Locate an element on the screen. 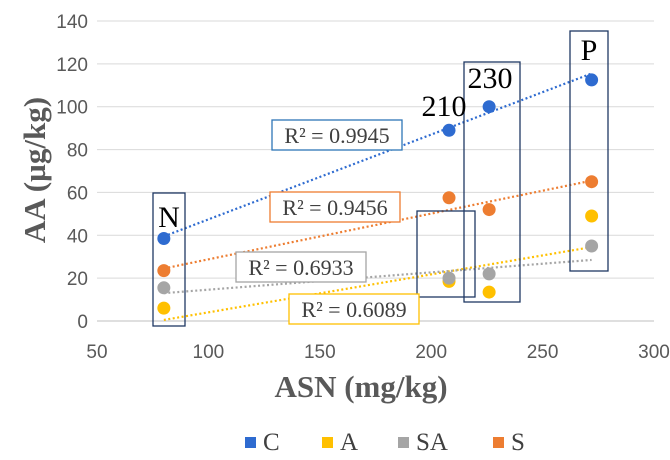 This screenshot has width=670, height=460. legend-label: A is located at coordinates (349, 442).